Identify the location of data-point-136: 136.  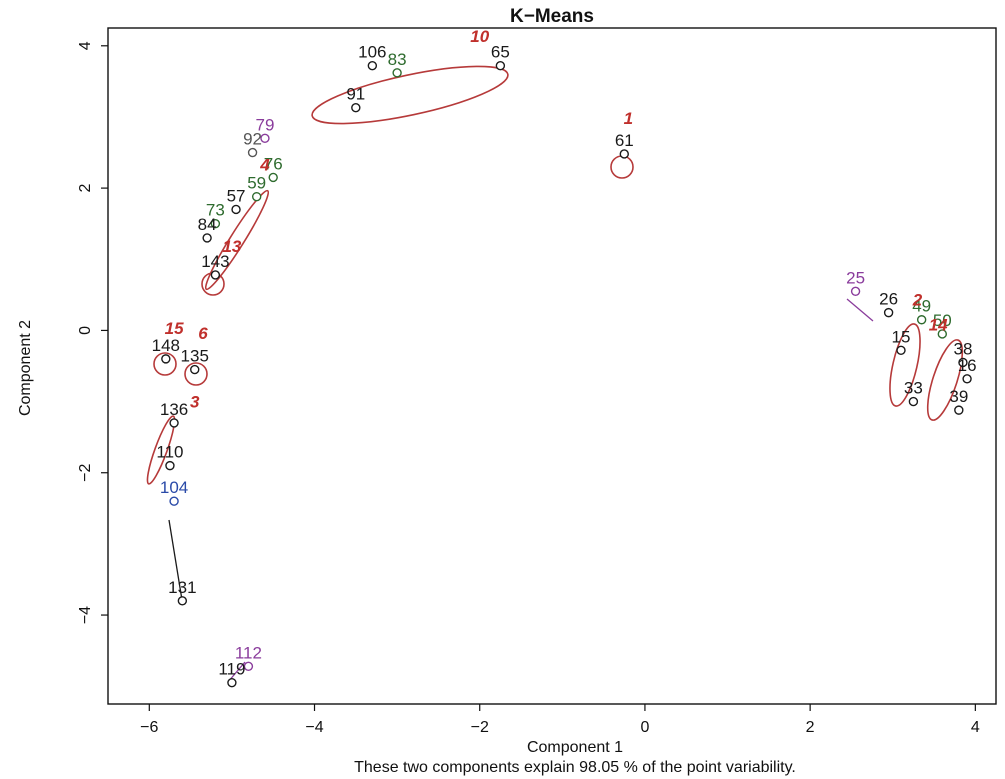
(174, 414).